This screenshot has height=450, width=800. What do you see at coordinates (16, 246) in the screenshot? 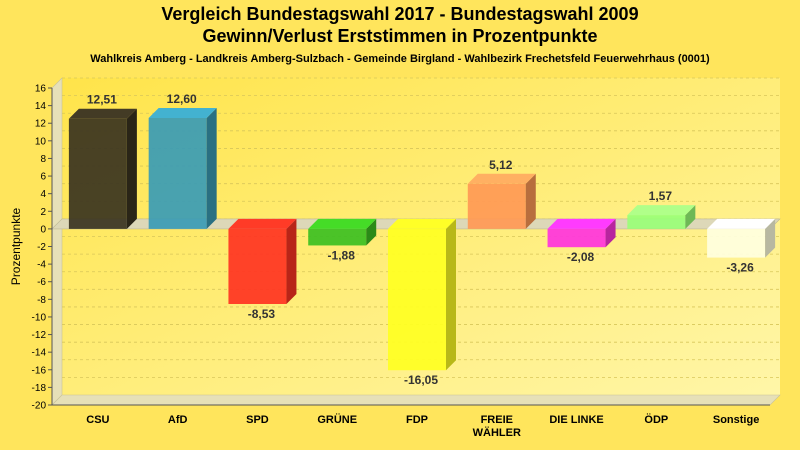
I see `y-axis-label: Prozentpunkte` at bounding box center [16, 246].